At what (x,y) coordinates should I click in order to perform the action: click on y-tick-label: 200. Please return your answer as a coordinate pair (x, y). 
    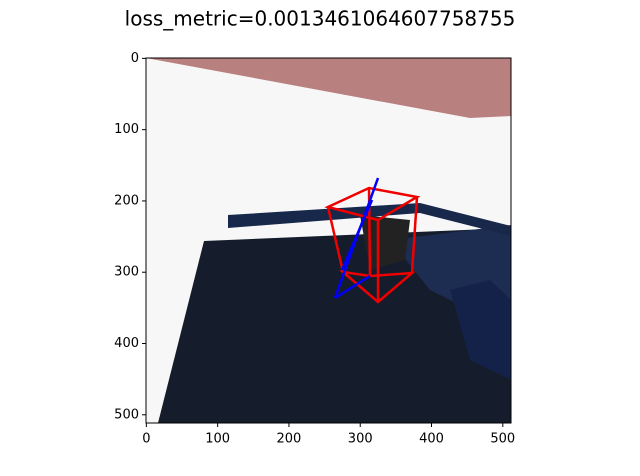
    Looking at the image, I should click on (126, 200).